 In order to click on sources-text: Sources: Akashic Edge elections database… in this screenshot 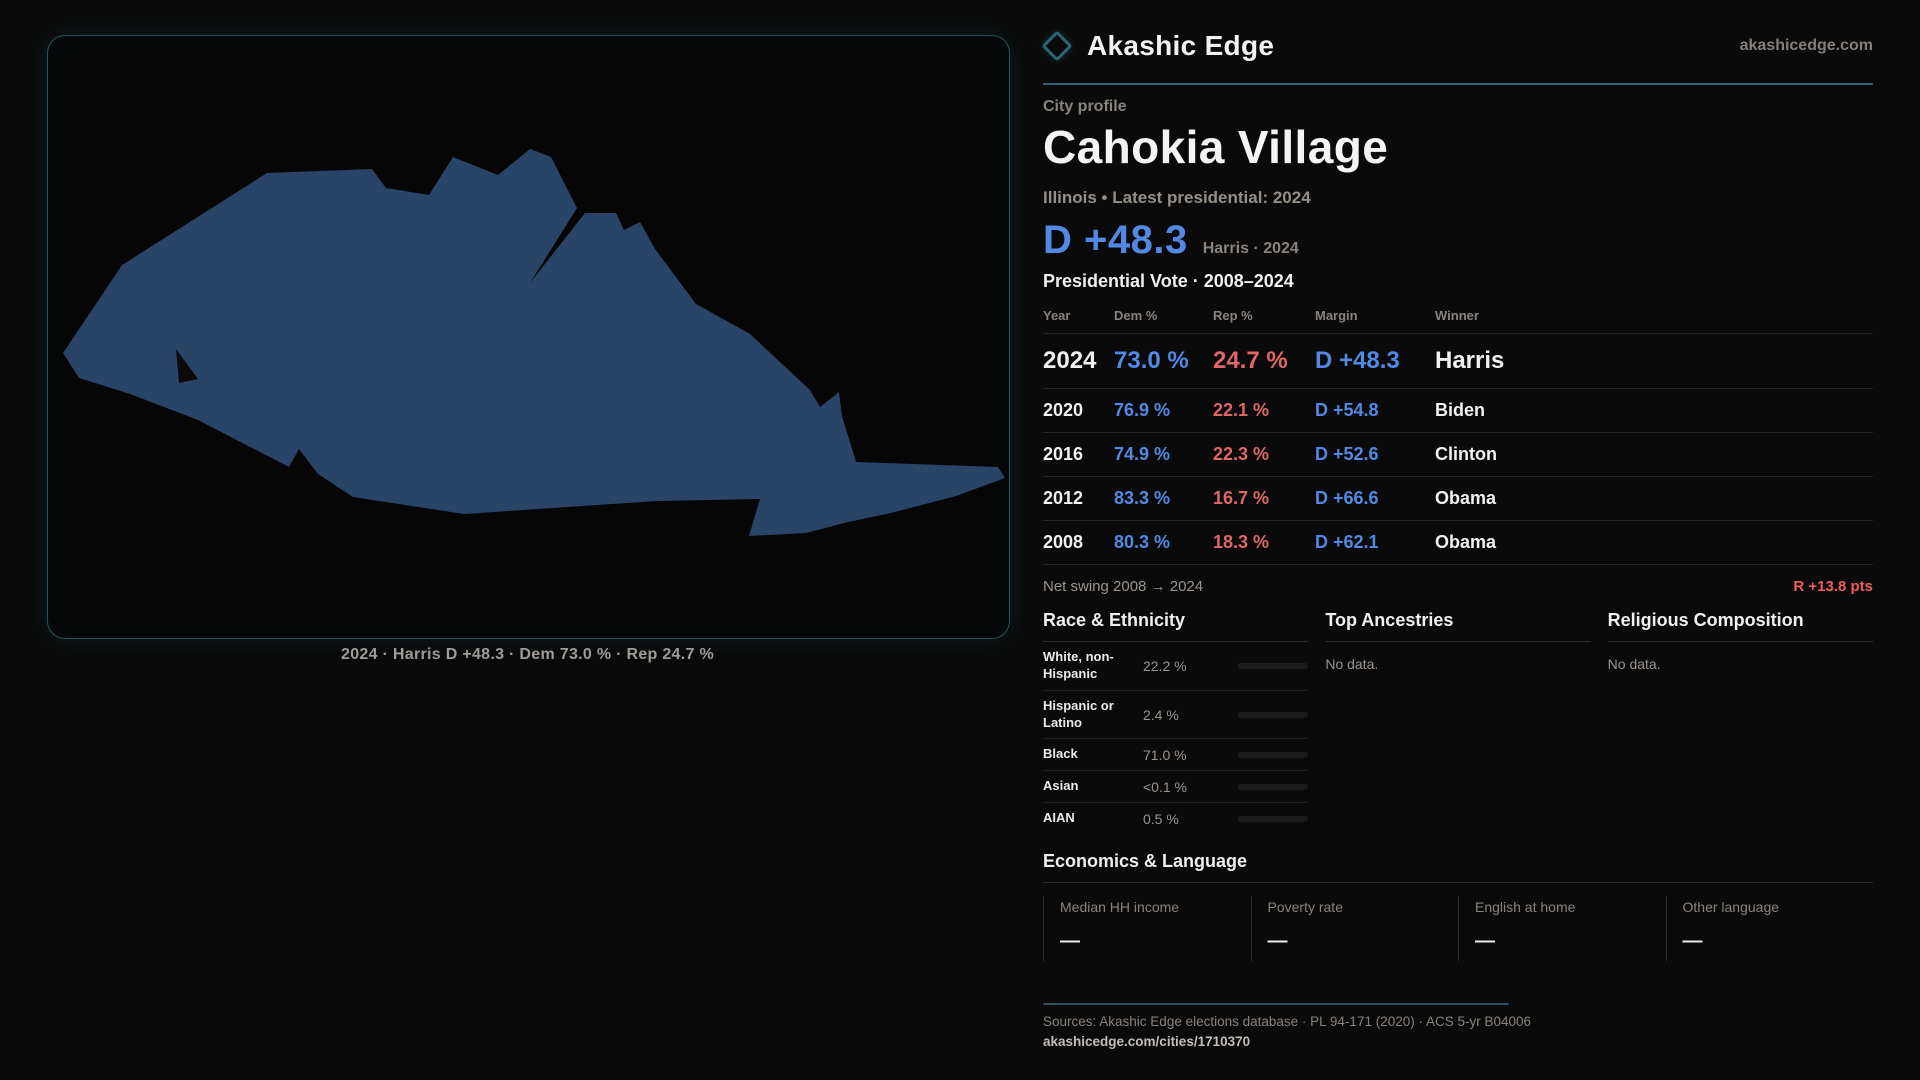, I will do `click(1287, 1022)`.